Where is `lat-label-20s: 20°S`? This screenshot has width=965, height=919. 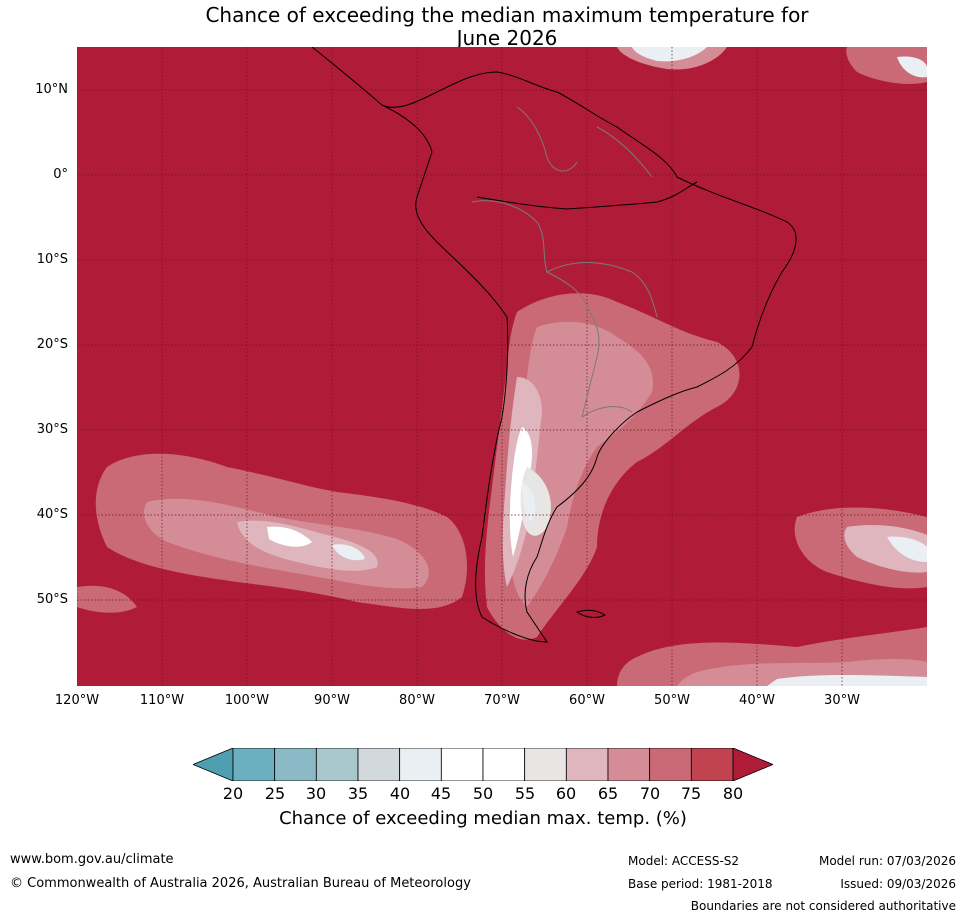 lat-label-20s: 20°S is located at coordinates (52, 344).